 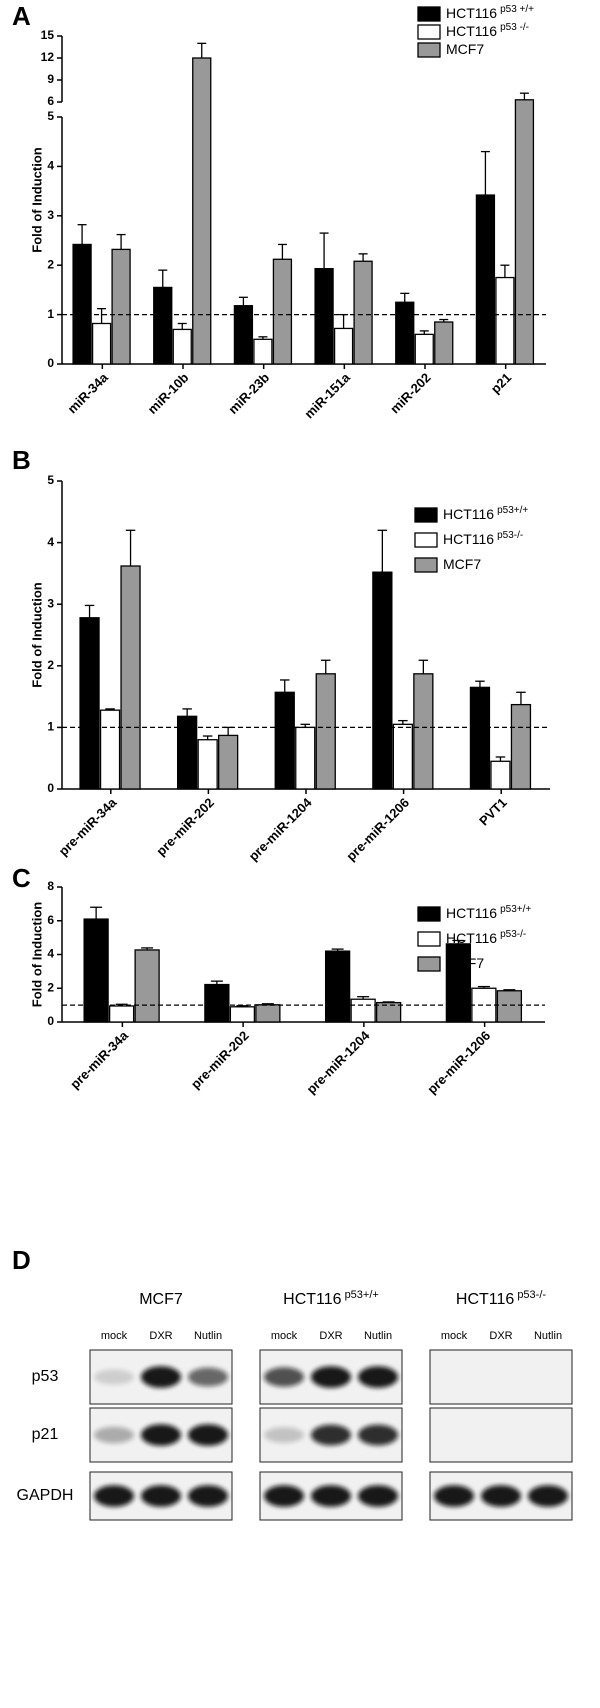 I want to click on x-tick-label: p21, so click(x=501, y=383).